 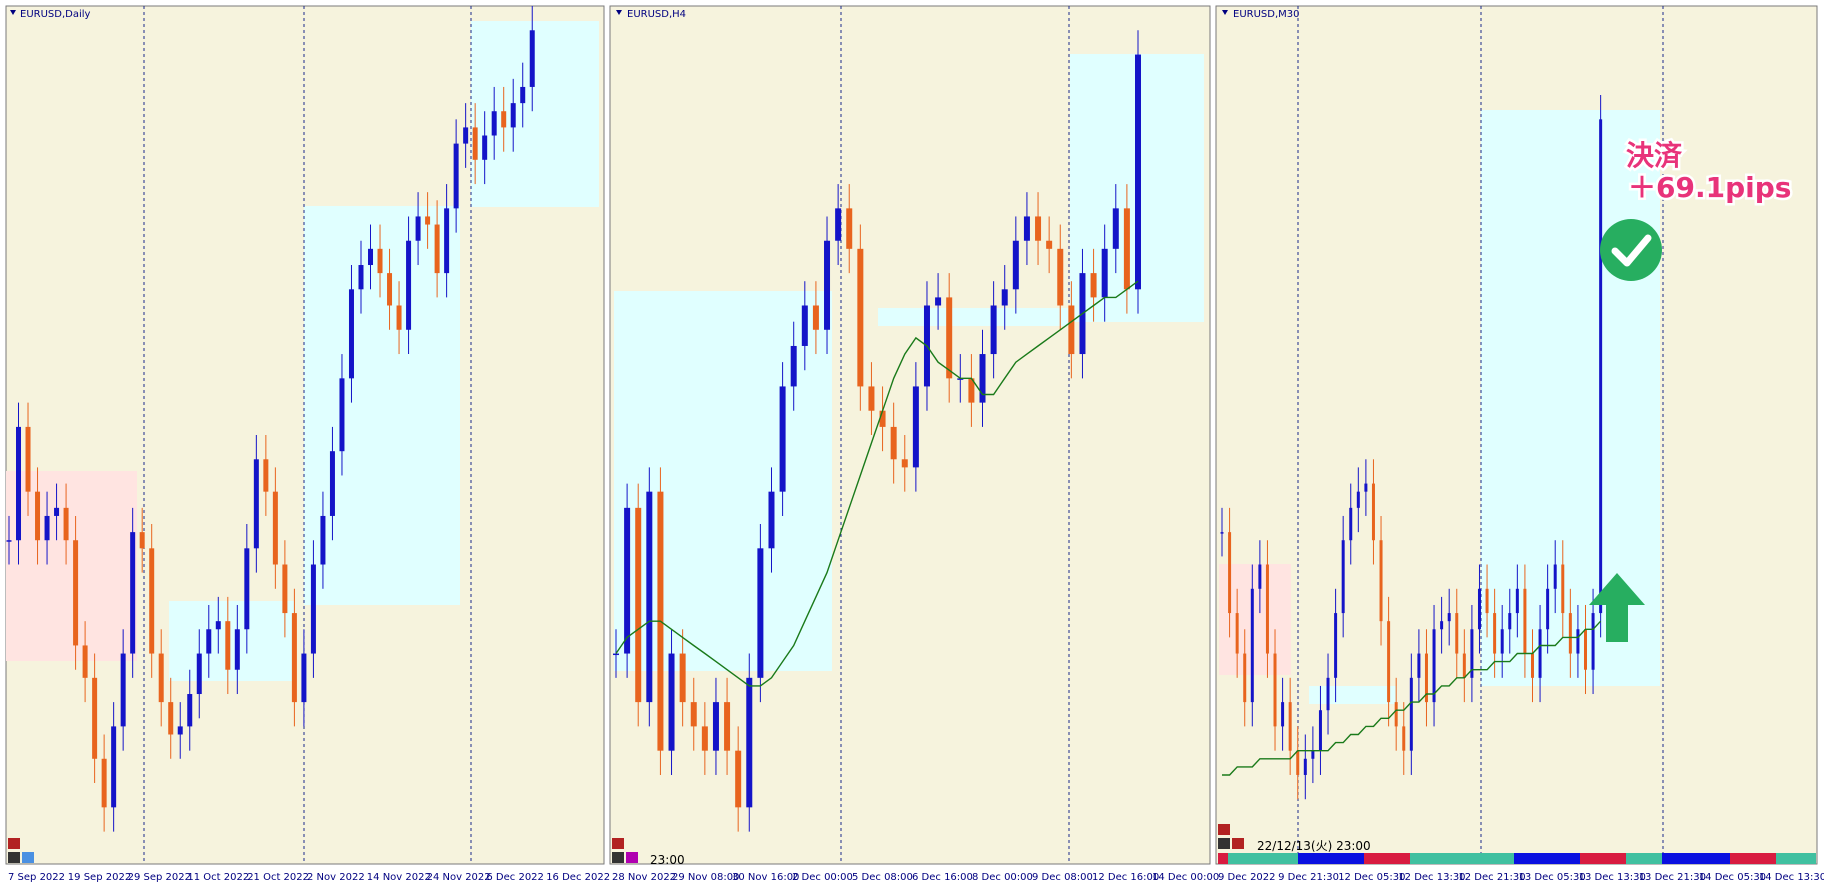 I want to click on x-axis-label: 14 Dec 13:30, so click(x=1791, y=877).